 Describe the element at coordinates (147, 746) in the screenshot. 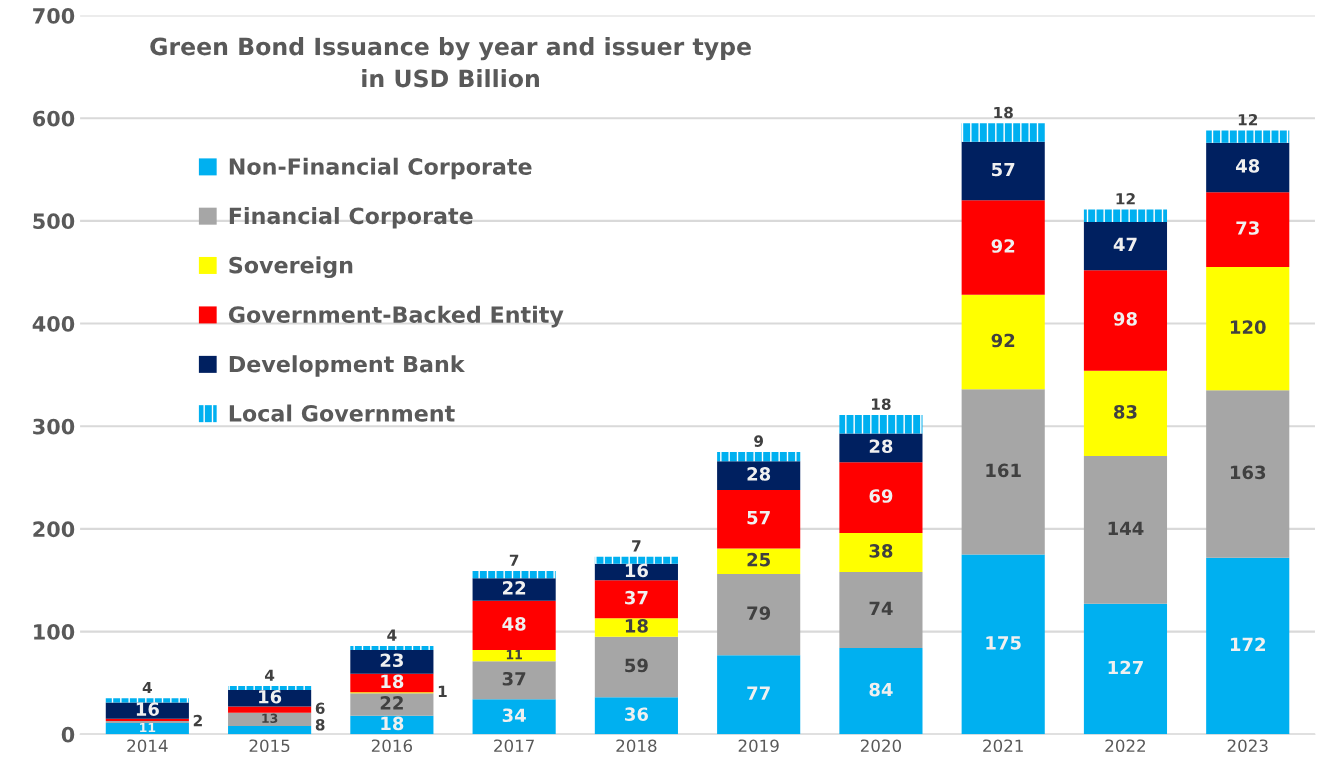

I see `x-tick-label: 2014` at that location.